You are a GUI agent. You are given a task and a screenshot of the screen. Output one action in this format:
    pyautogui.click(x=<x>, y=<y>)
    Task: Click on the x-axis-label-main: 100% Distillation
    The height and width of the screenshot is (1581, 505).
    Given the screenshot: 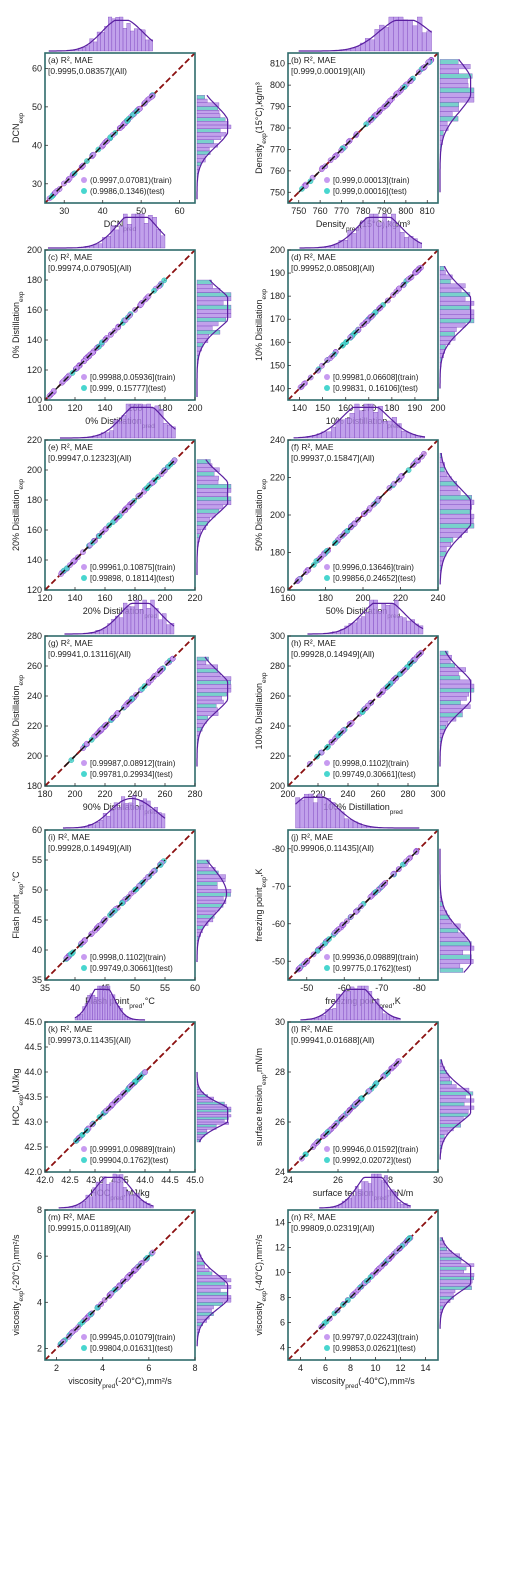 What is the action you would take?
    pyautogui.click(x=356, y=807)
    